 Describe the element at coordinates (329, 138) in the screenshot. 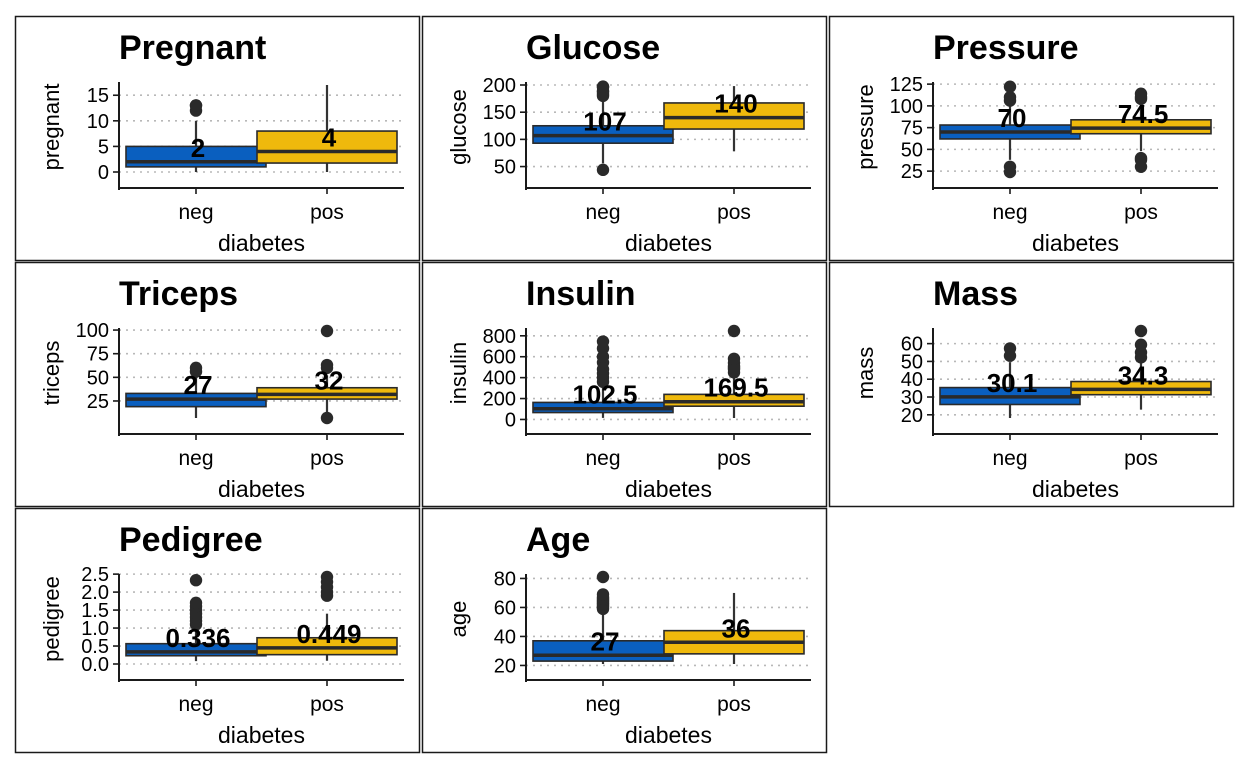

I see `median-label: 4` at that location.